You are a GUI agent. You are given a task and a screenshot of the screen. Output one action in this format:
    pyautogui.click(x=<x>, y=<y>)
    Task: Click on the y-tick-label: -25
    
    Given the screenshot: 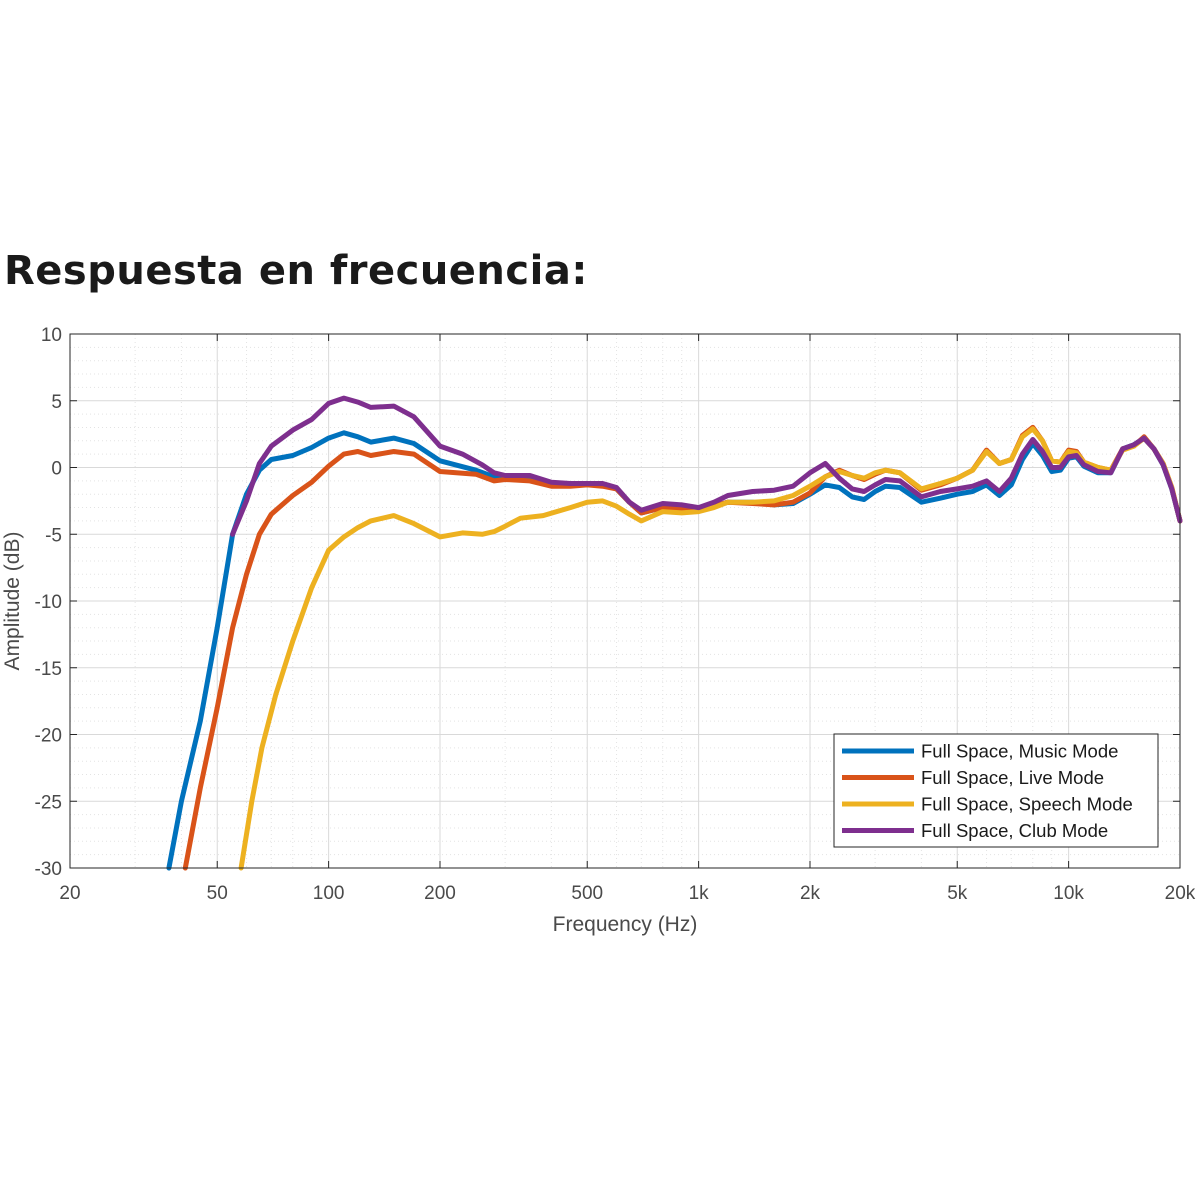 What is the action you would take?
    pyautogui.click(x=48, y=802)
    